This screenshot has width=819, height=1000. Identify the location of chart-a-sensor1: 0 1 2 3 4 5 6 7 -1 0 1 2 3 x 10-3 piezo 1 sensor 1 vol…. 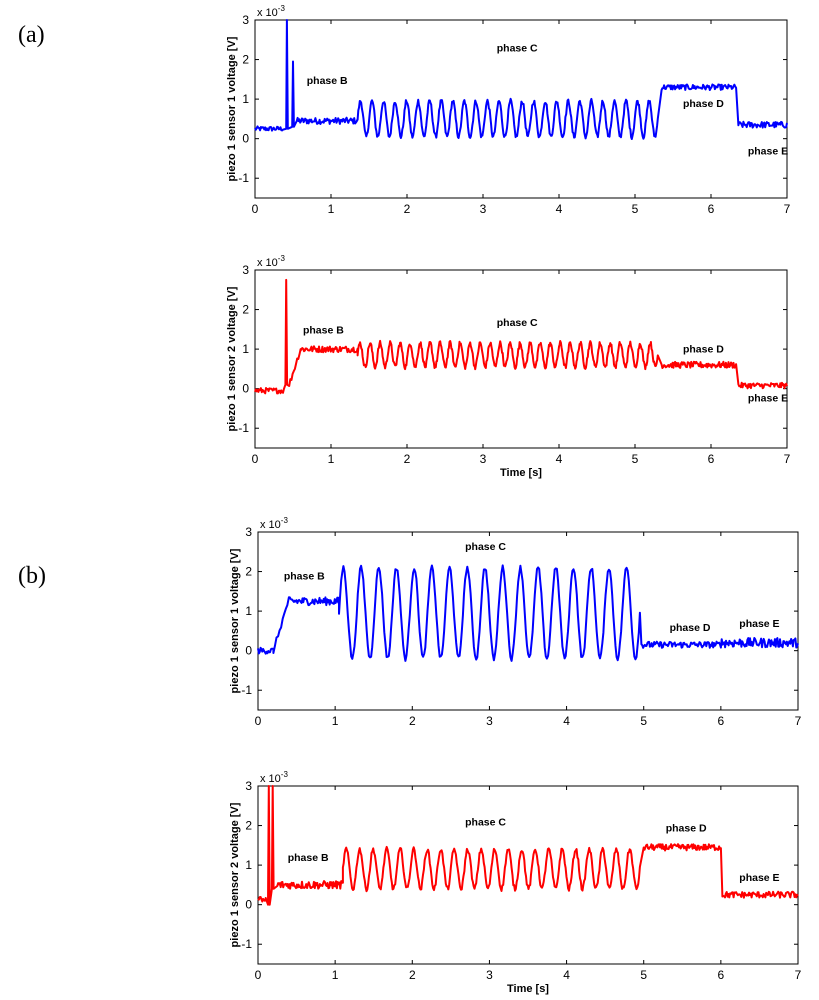
(508, 110).